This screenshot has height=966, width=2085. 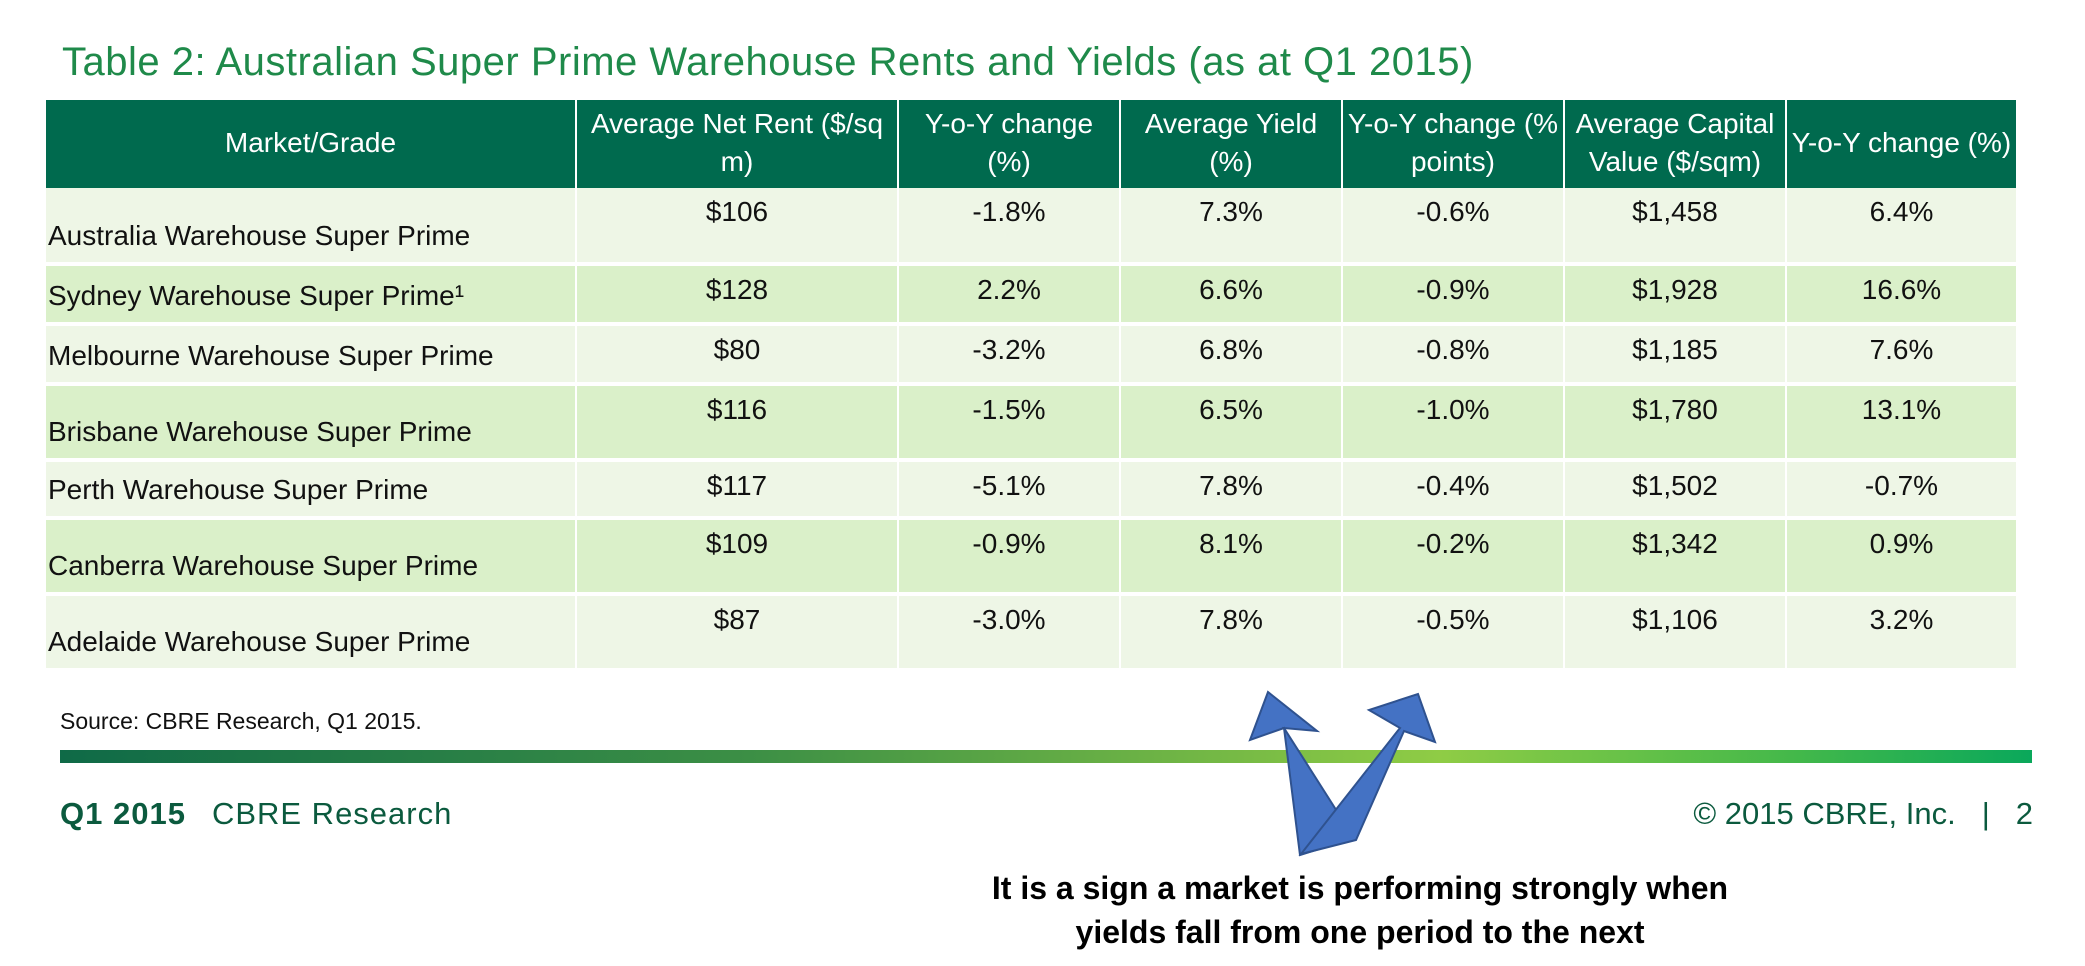 I want to click on col-header-yield-change: Y-o-Y change (% points), so click(x=1453, y=144).